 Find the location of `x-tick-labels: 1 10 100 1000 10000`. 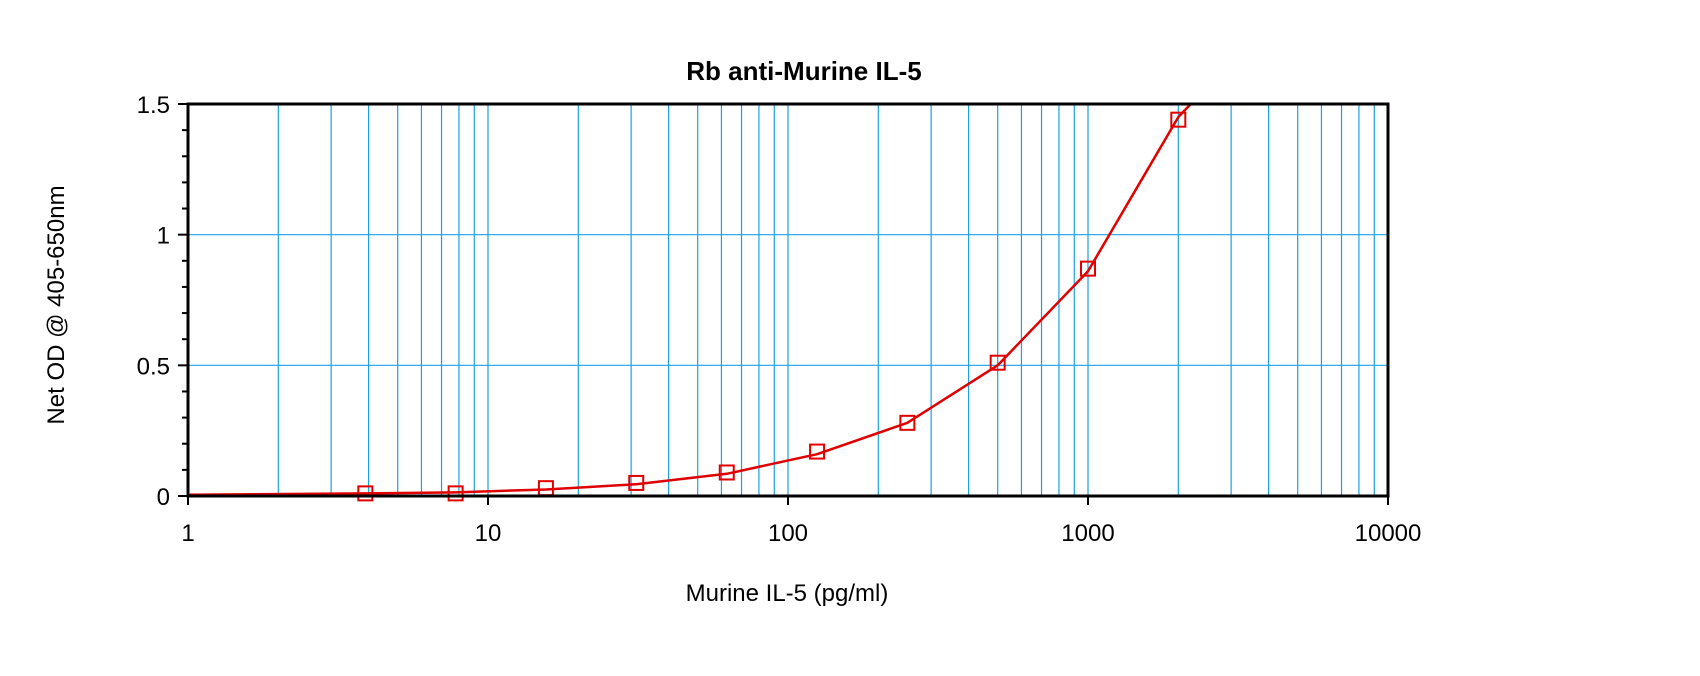

x-tick-labels: 1 10 100 1000 10000 is located at coordinates (801, 533).